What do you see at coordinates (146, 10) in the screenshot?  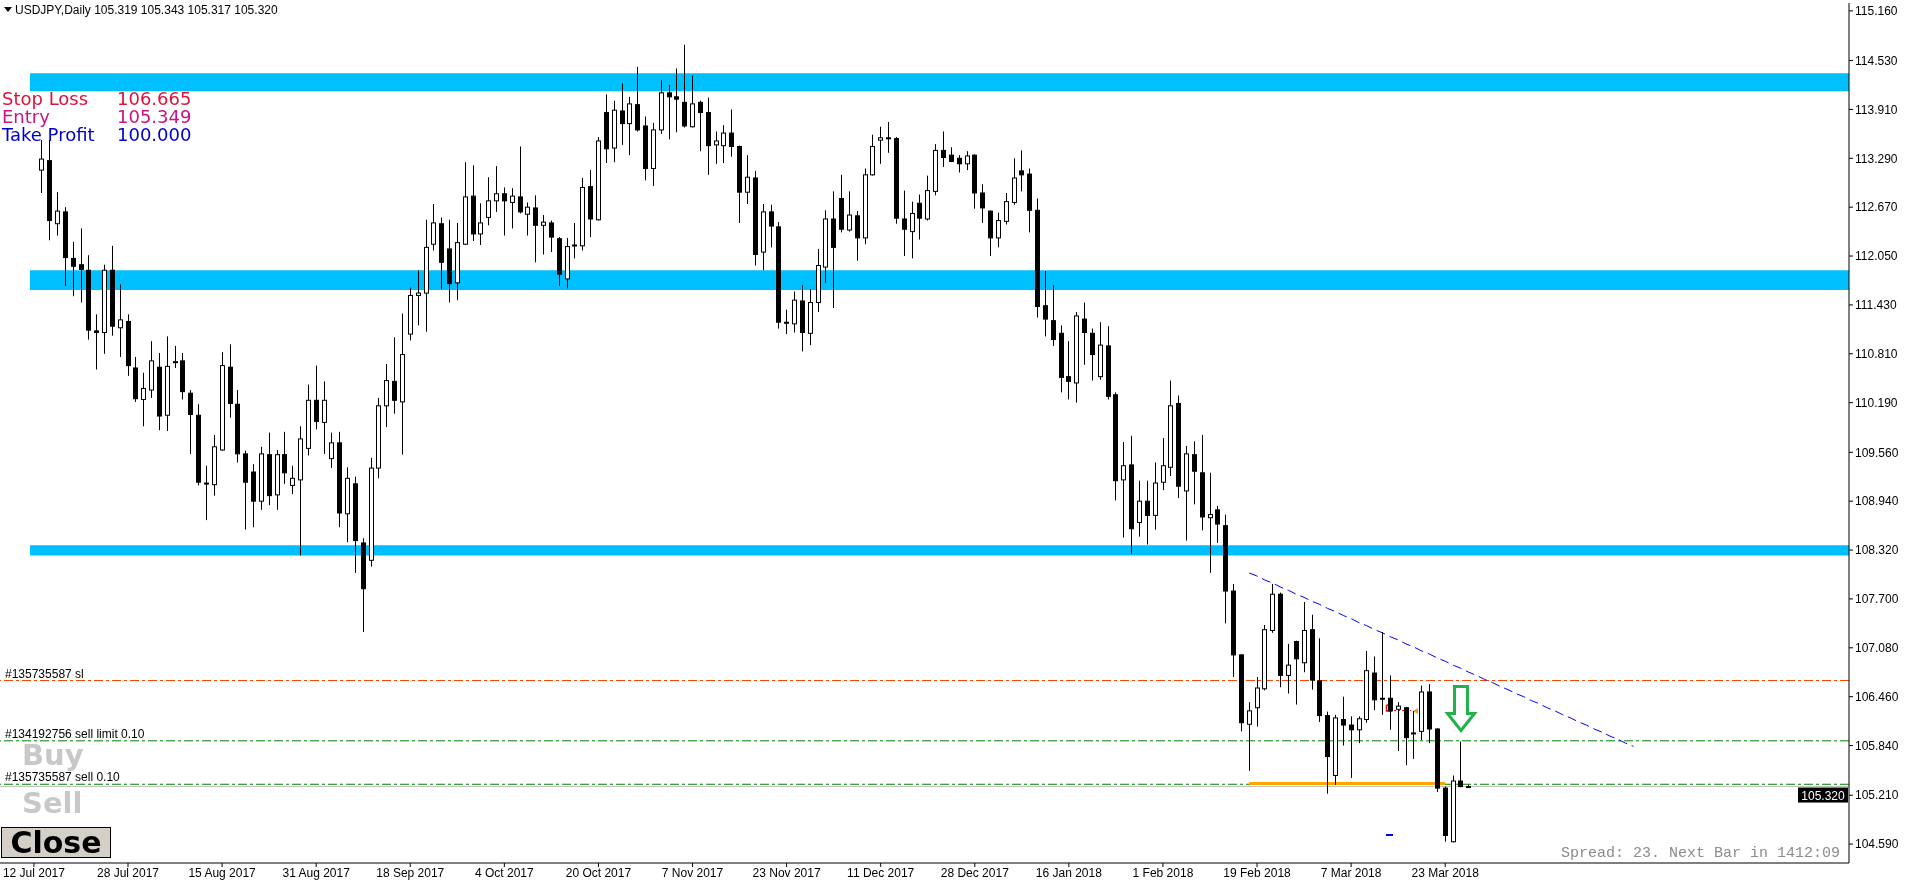 I see `chart-title: USDJPY,Daily 105.319 105.343 105.317 105.320` at bounding box center [146, 10].